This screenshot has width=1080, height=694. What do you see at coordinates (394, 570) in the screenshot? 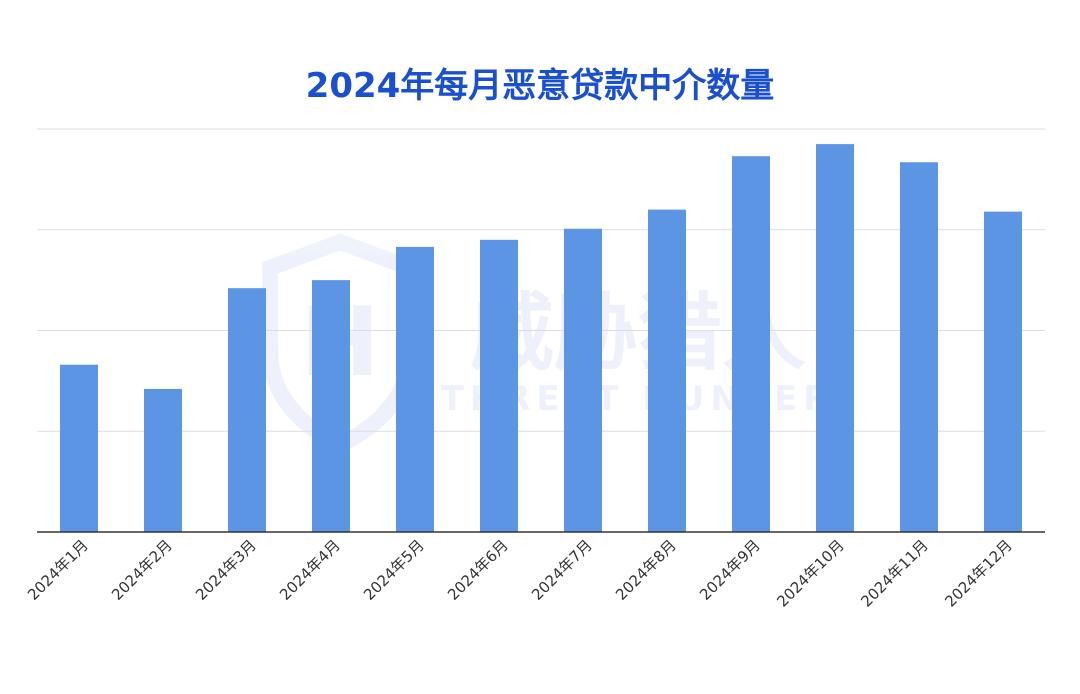
I see `x-tick-label: 2024年5月` at bounding box center [394, 570].